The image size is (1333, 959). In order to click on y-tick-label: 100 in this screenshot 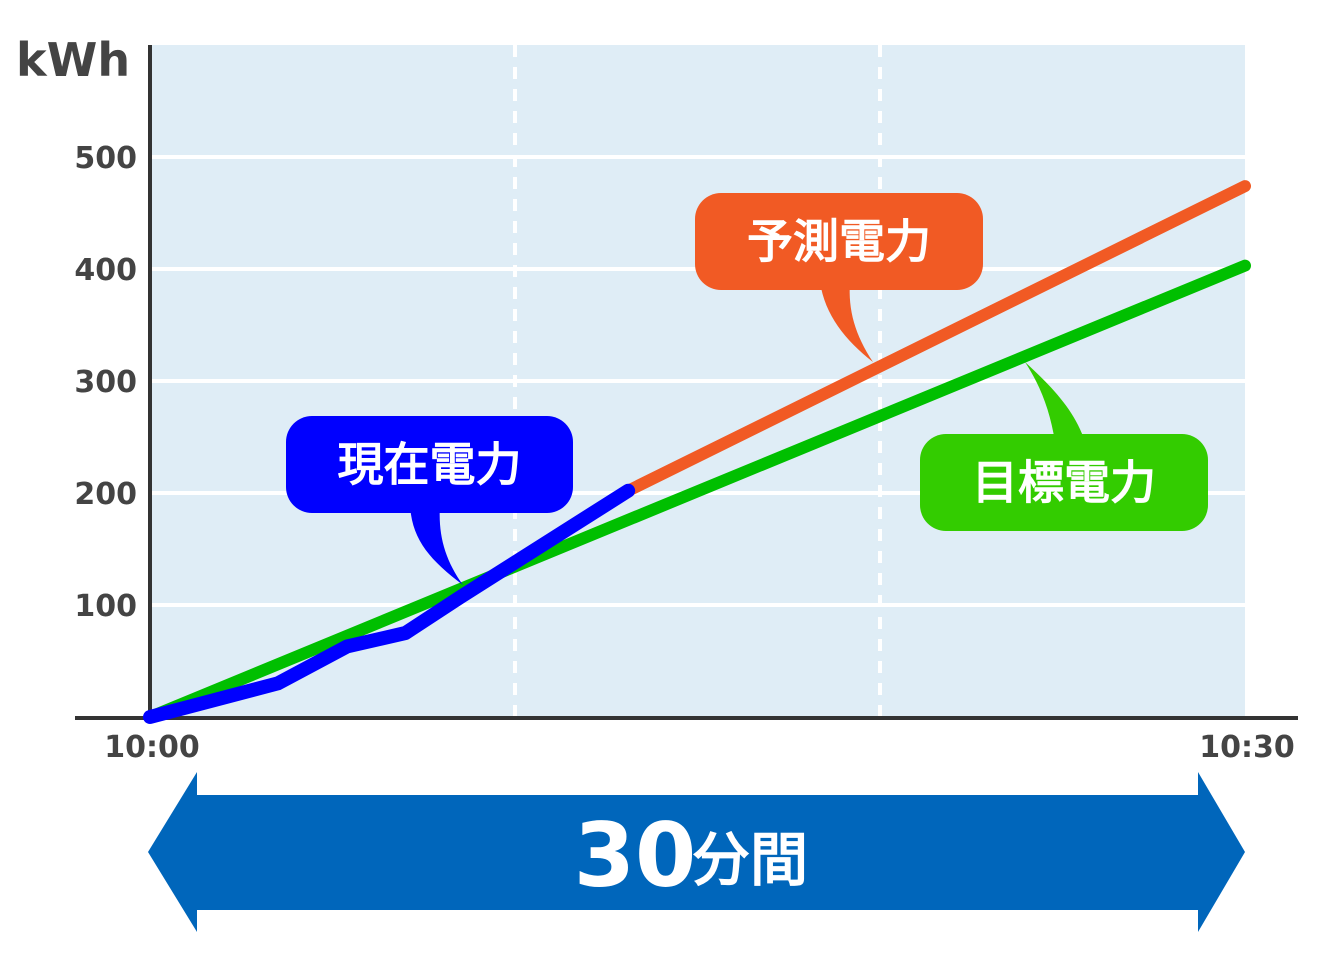, I will do `click(105, 606)`.